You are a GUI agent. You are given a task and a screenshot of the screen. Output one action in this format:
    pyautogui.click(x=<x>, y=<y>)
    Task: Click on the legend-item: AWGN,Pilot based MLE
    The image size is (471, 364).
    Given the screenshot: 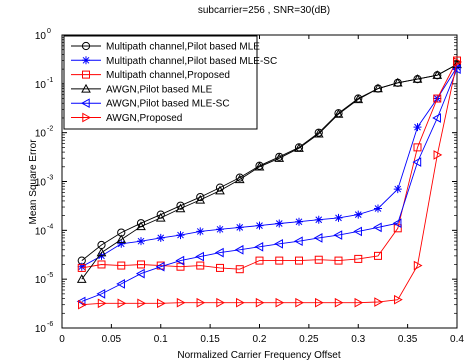 What is the action you would take?
    pyautogui.click(x=142, y=89)
    